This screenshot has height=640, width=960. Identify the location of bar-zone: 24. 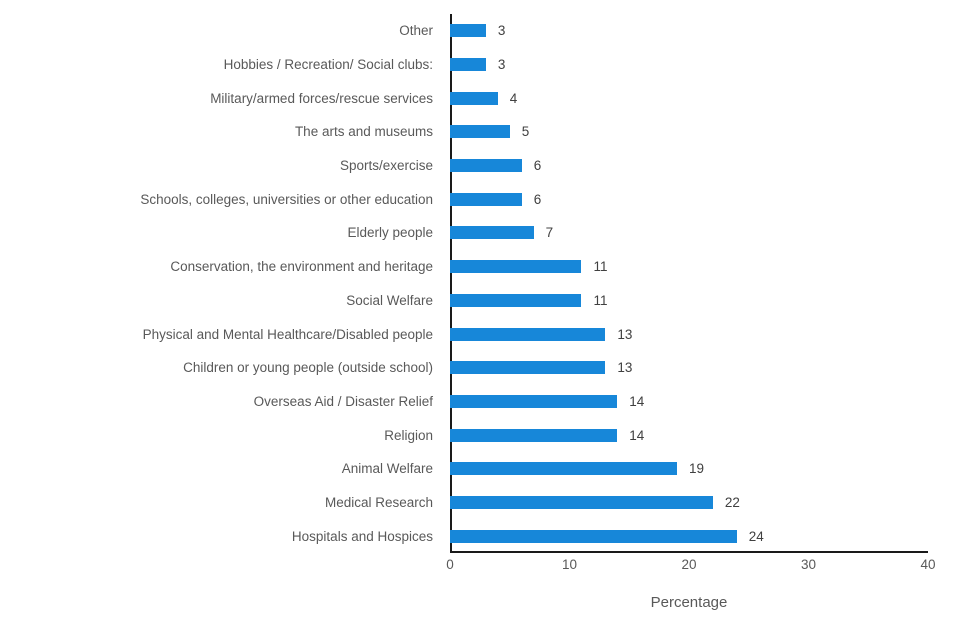
(689, 536).